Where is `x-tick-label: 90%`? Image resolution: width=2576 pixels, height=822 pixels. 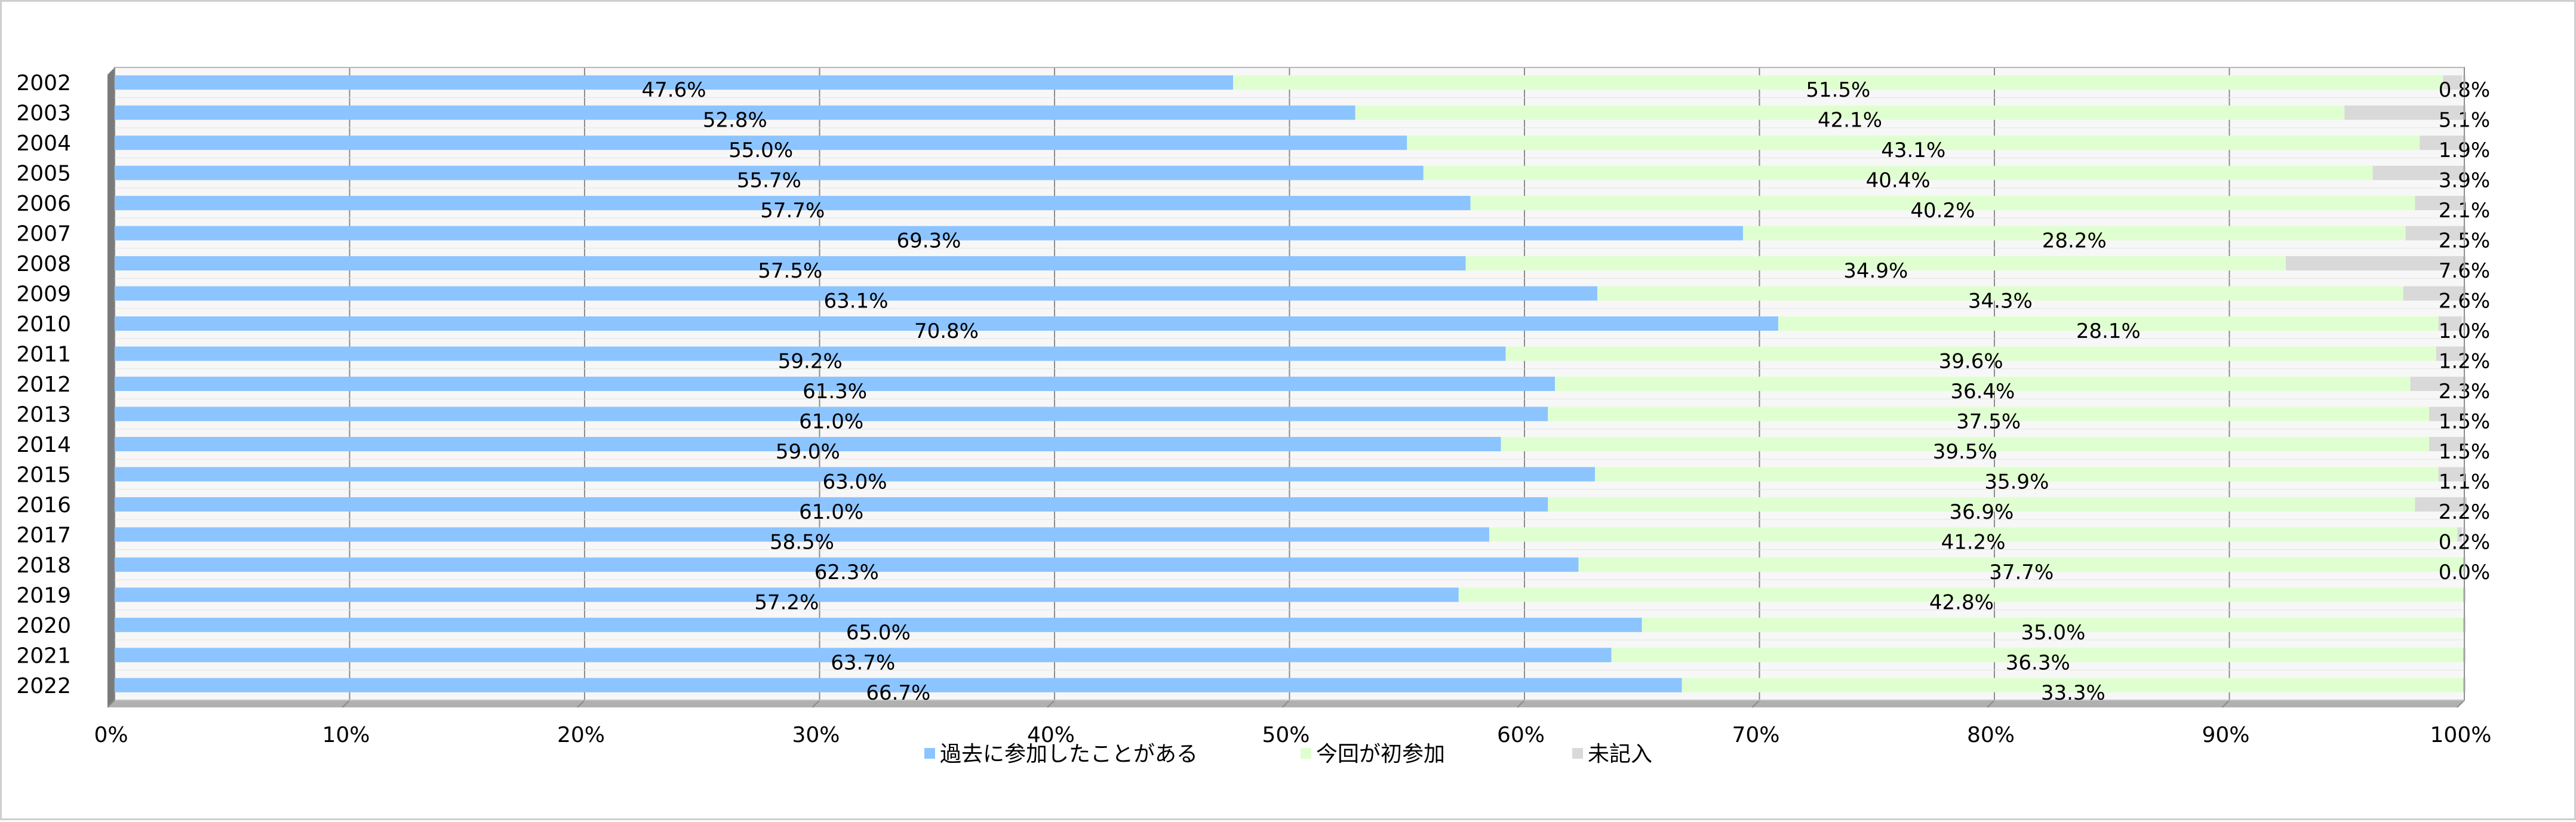
x-tick-label: 90% is located at coordinates (2225, 735).